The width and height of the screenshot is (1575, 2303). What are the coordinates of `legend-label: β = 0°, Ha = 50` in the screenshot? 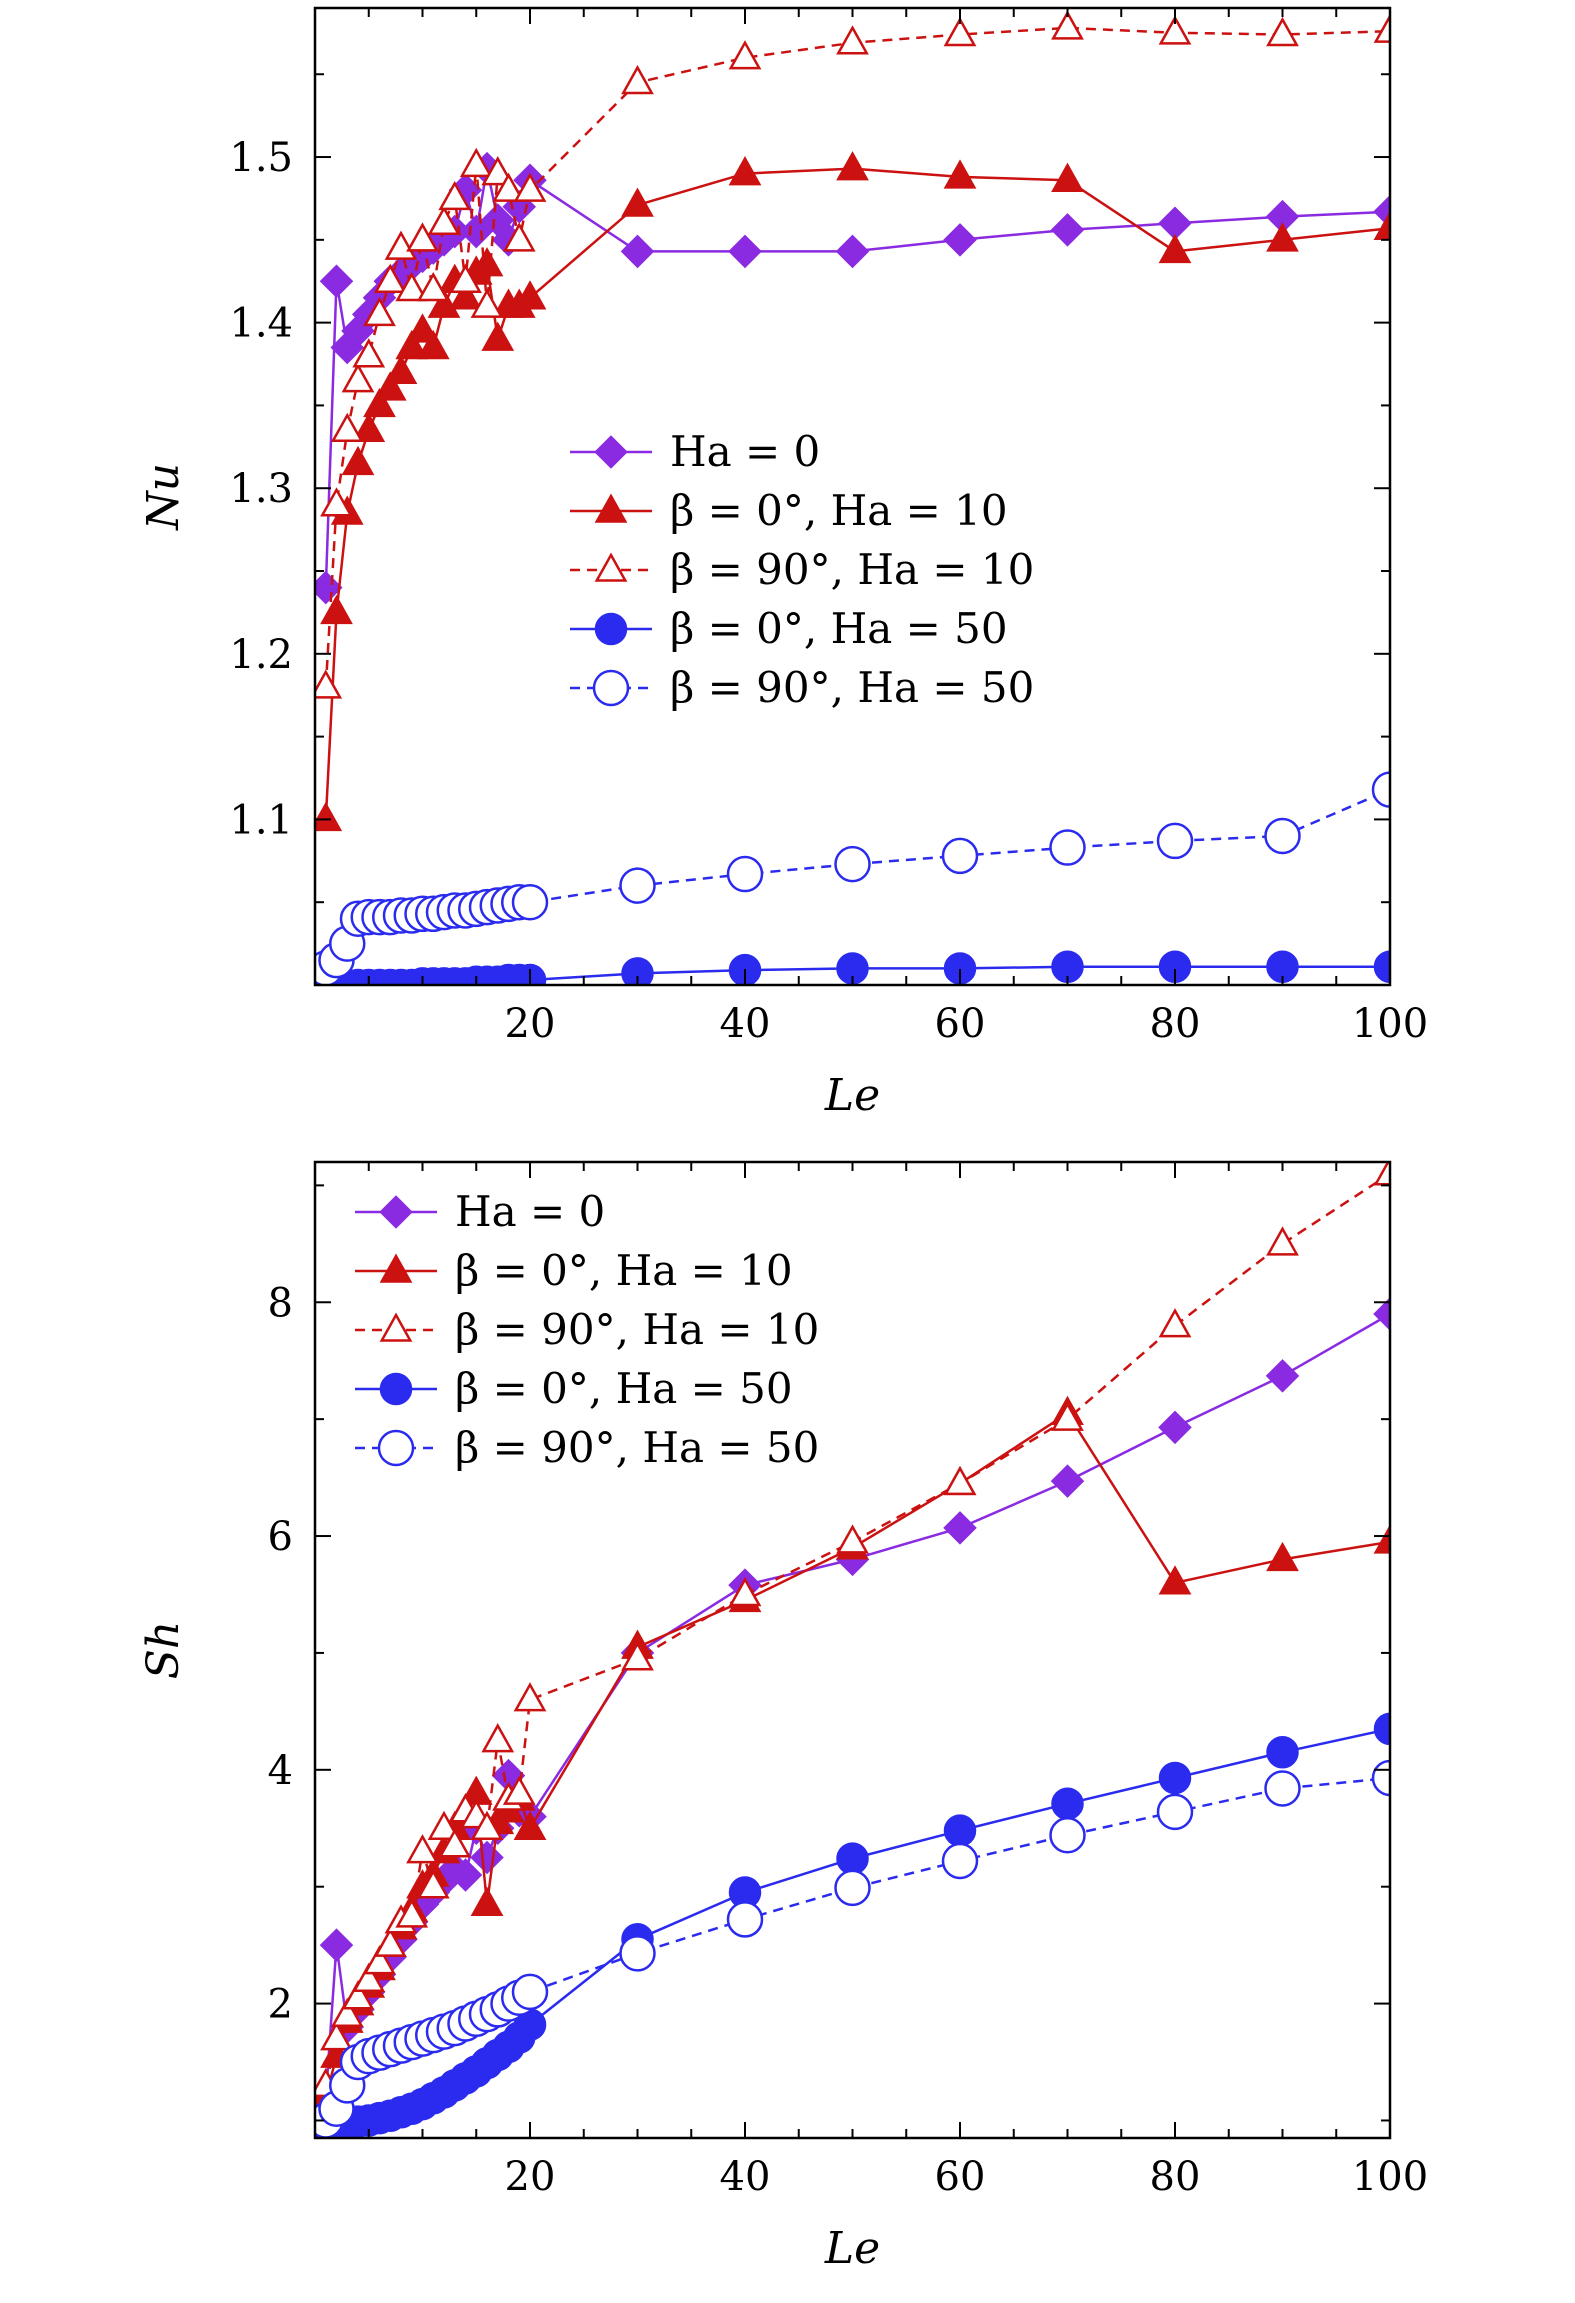 It's located at (624, 1388).